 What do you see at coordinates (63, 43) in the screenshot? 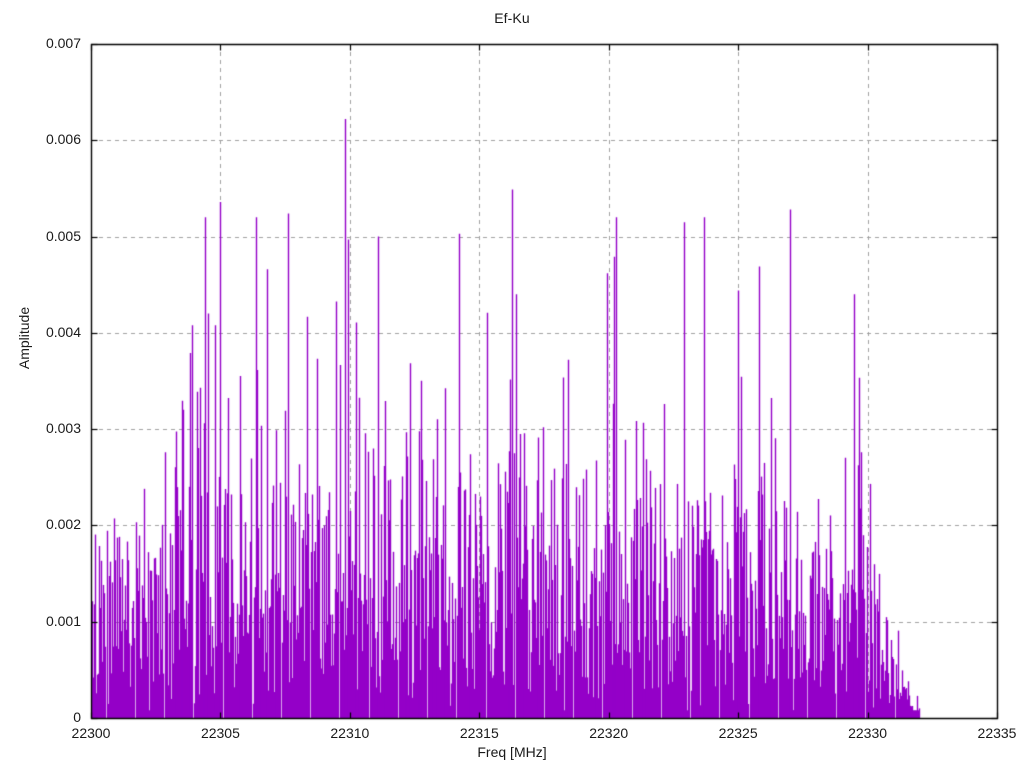
I see `y-tick-label: 0.007` at bounding box center [63, 43].